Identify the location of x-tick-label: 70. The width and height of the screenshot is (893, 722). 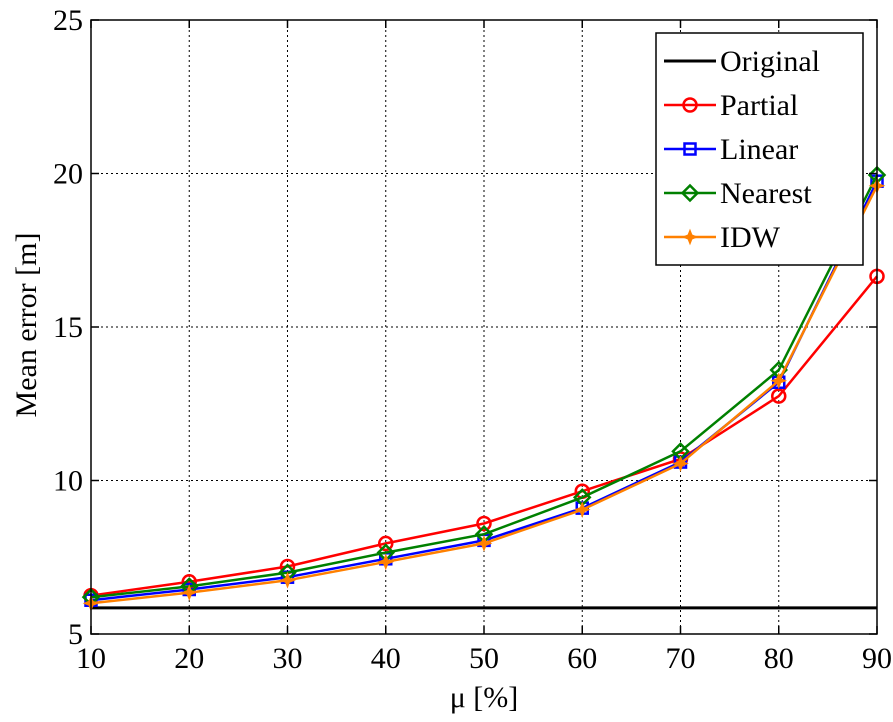
(681, 658).